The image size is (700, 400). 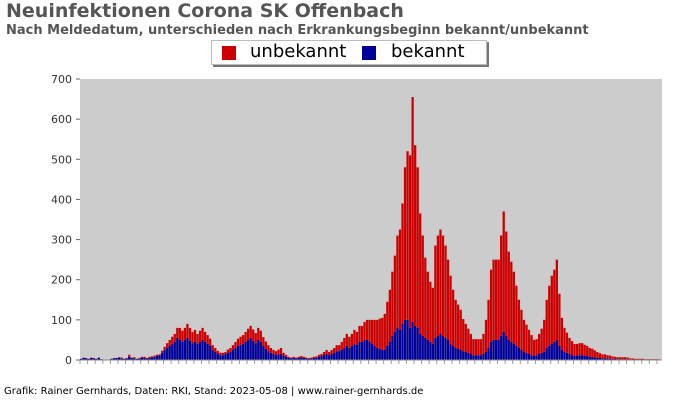 I want to click on y-axis: 0 100 200 300 400 500 600 700, so click(x=65, y=220).